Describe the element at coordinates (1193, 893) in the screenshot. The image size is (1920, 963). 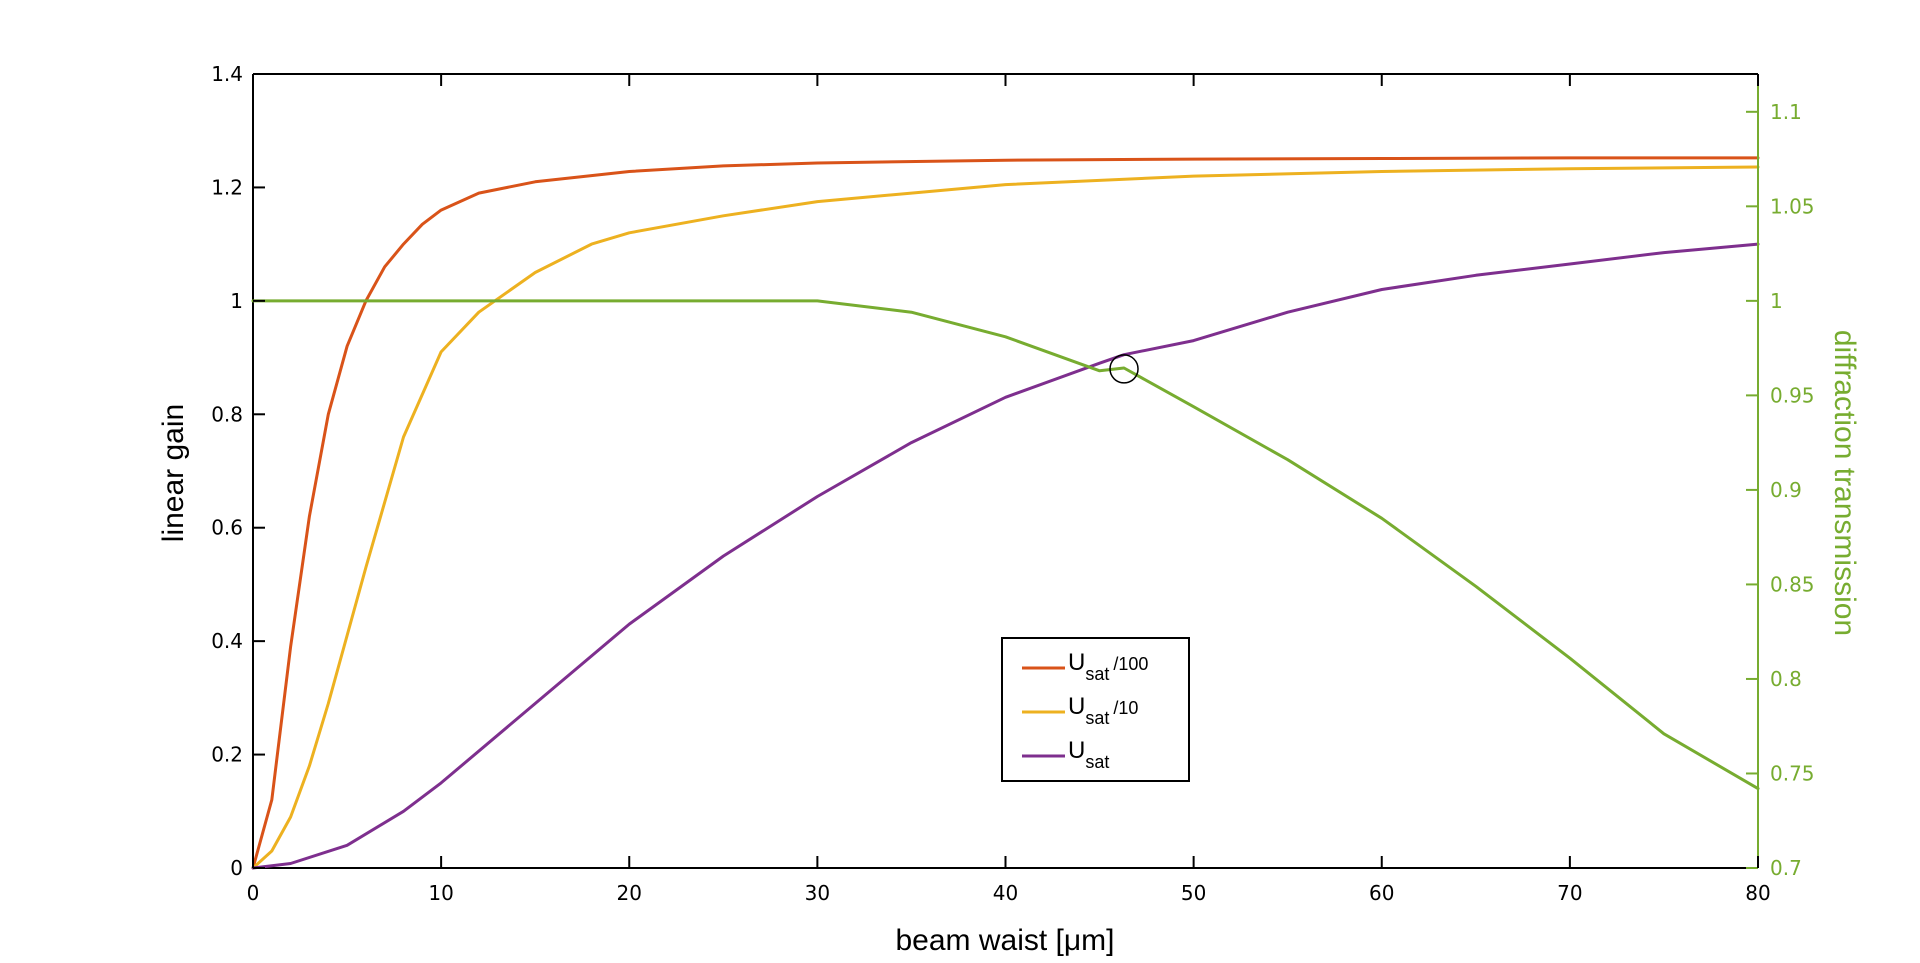
I see `x-tick-label: 50` at that location.